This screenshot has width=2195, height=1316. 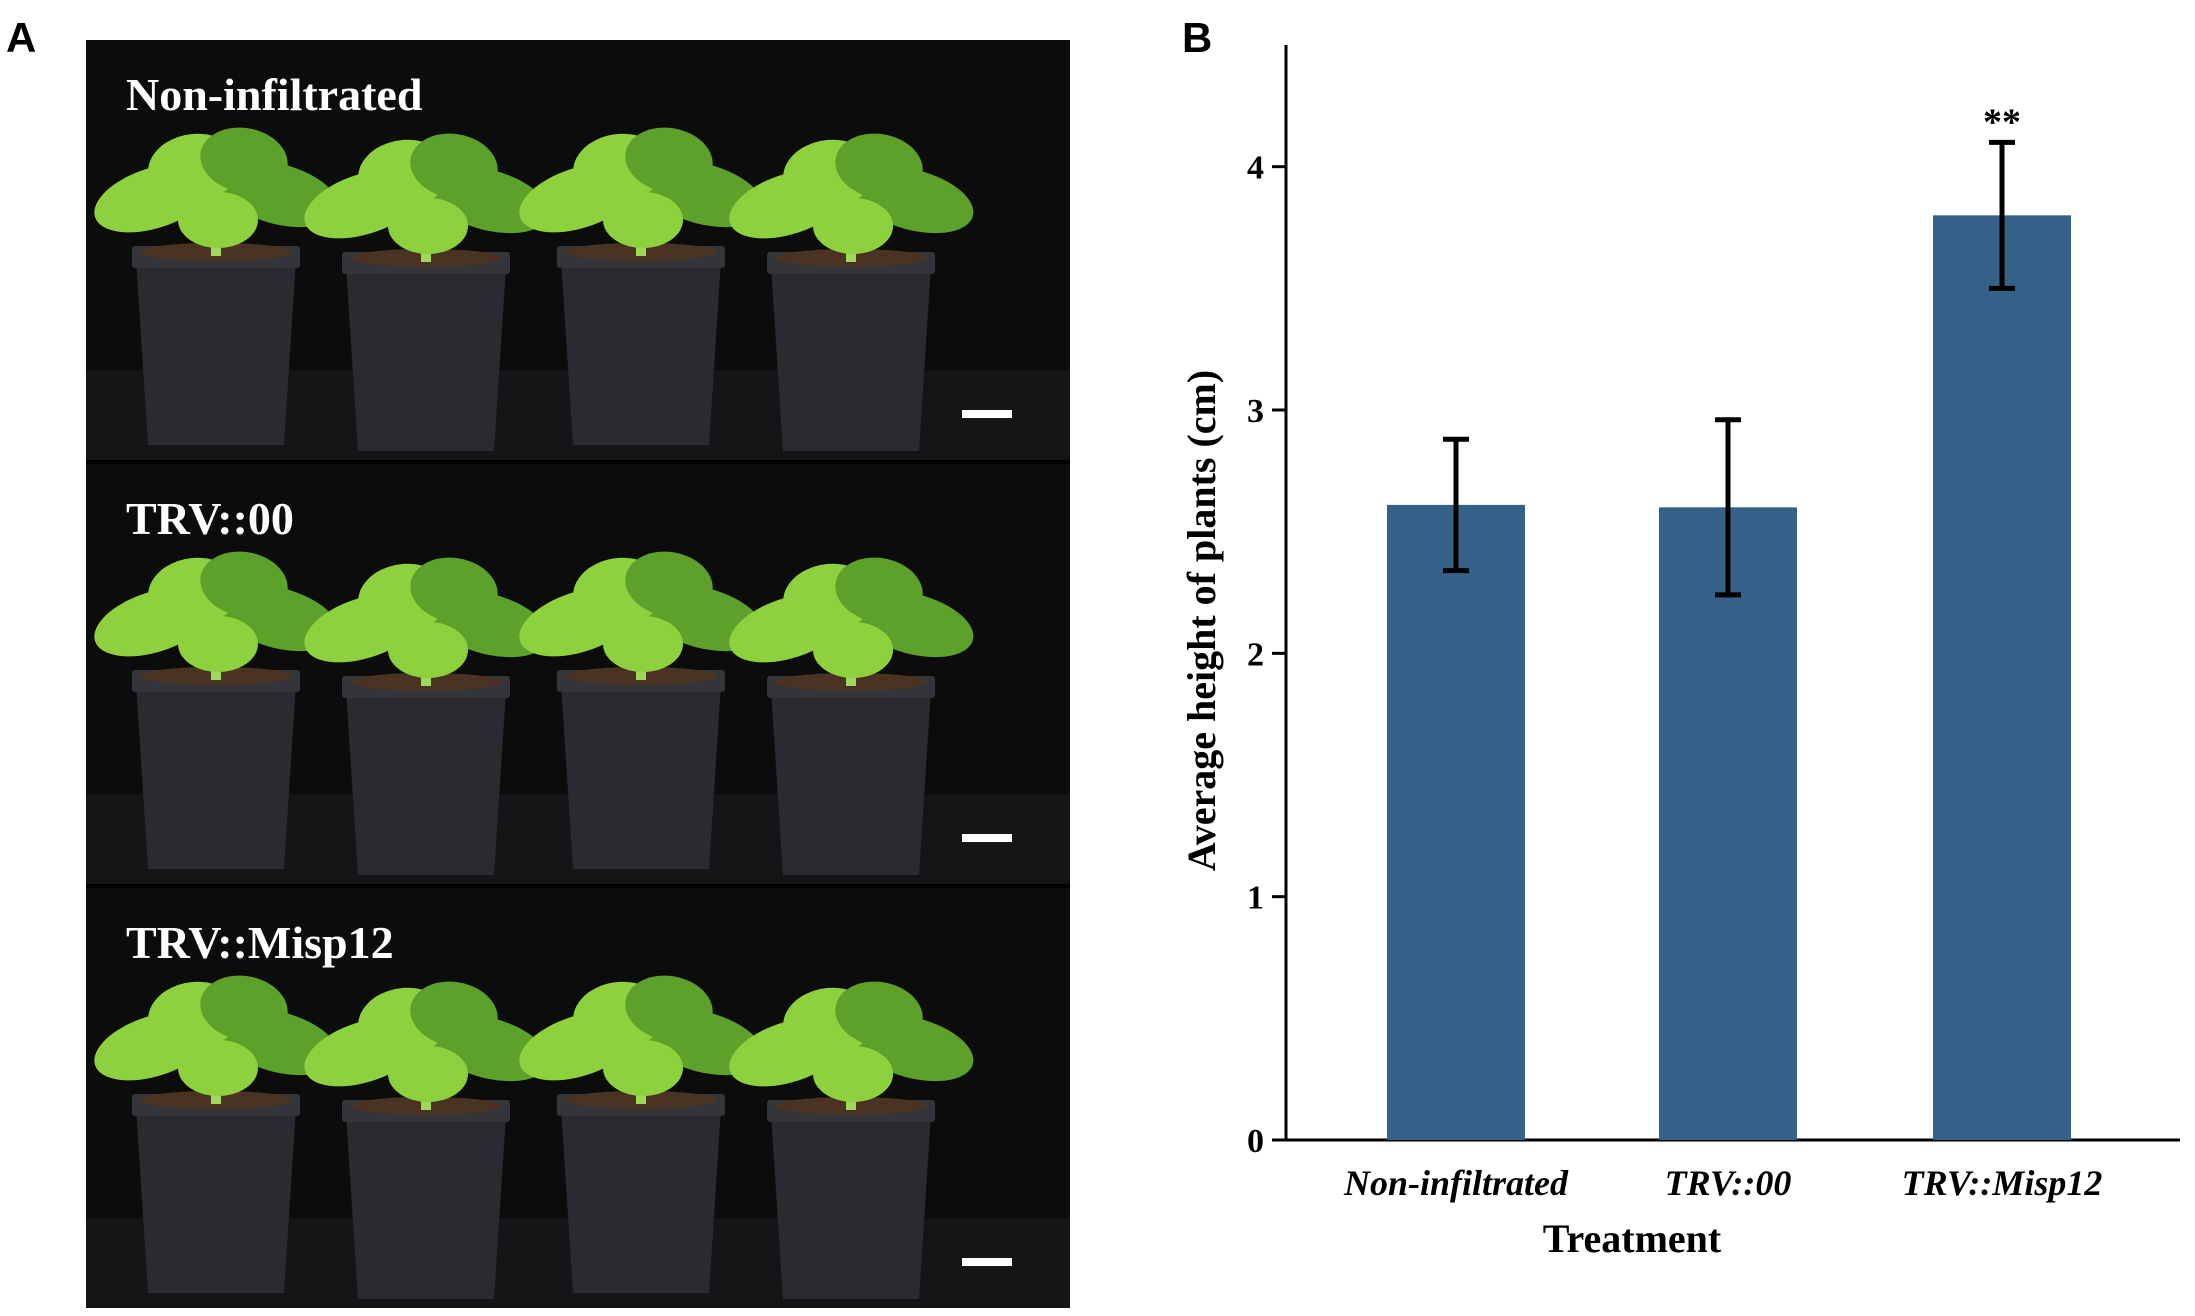 I want to click on x-axis-title: Treatment, so click(x=1632, y=1238).